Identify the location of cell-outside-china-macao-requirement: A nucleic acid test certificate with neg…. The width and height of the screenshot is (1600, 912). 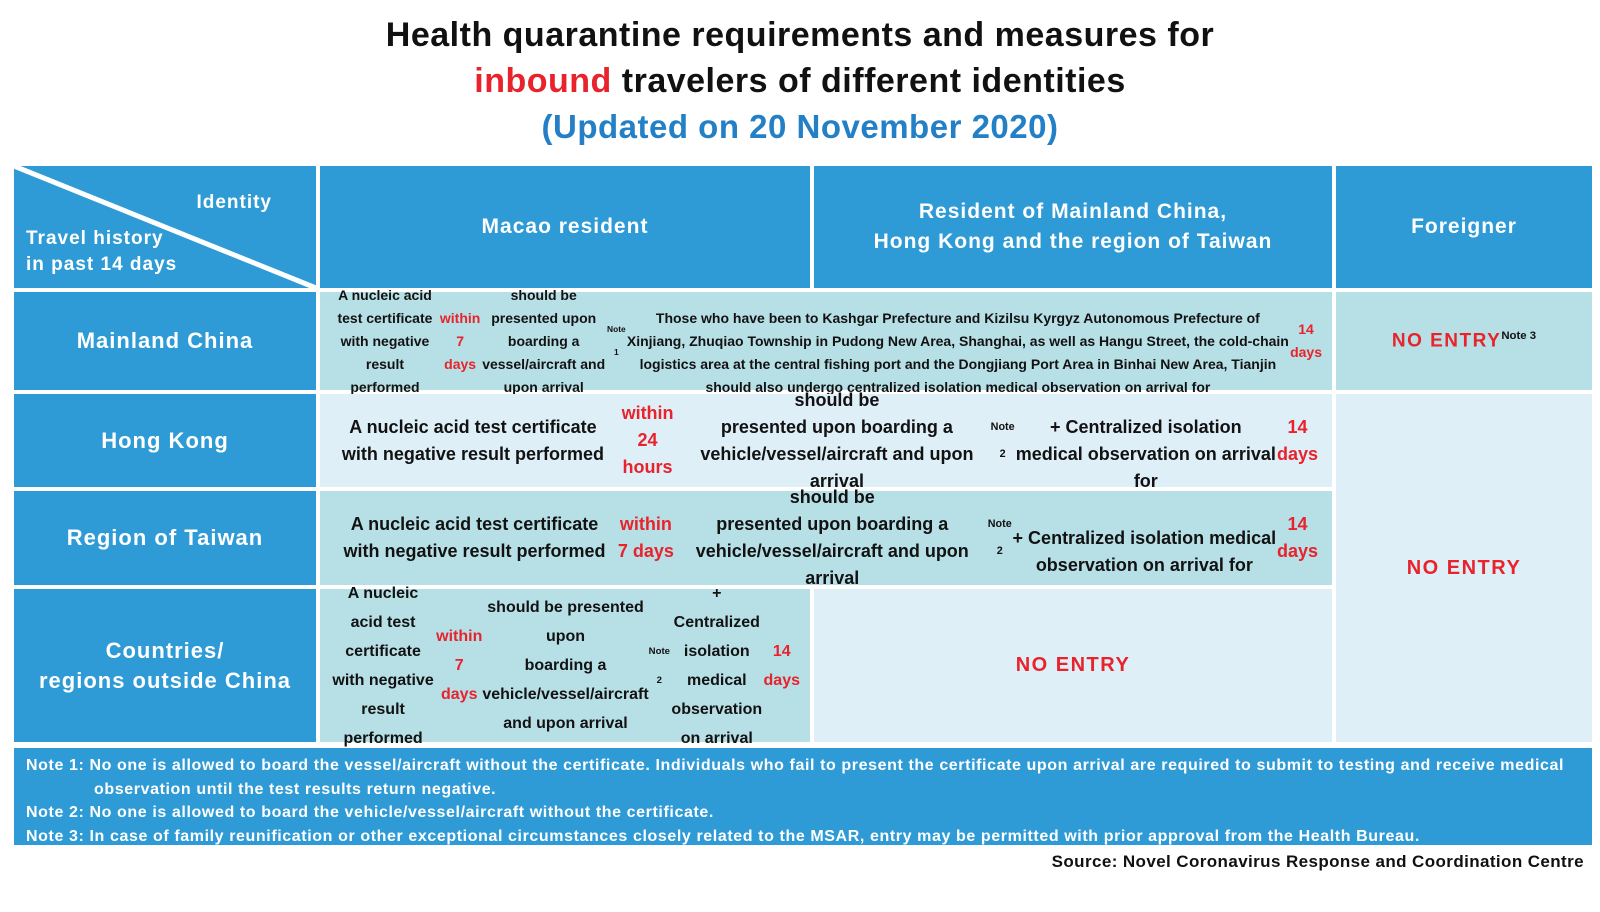
(565, 680).